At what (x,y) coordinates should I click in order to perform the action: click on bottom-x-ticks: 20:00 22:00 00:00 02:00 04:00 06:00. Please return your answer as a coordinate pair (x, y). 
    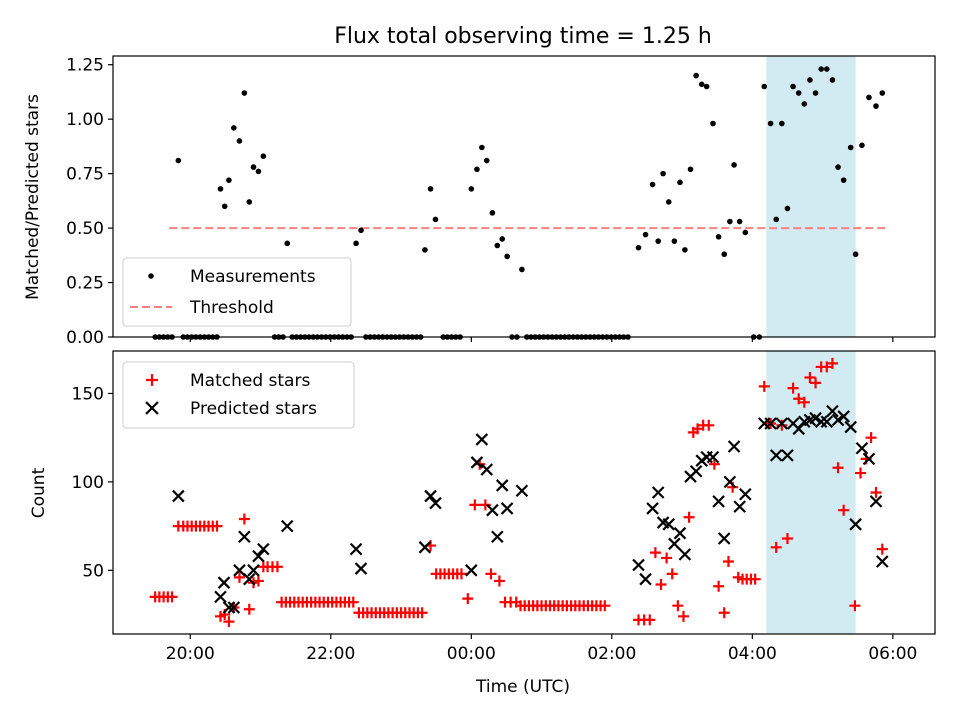
    Looking at the image, I should click on (541, 649).